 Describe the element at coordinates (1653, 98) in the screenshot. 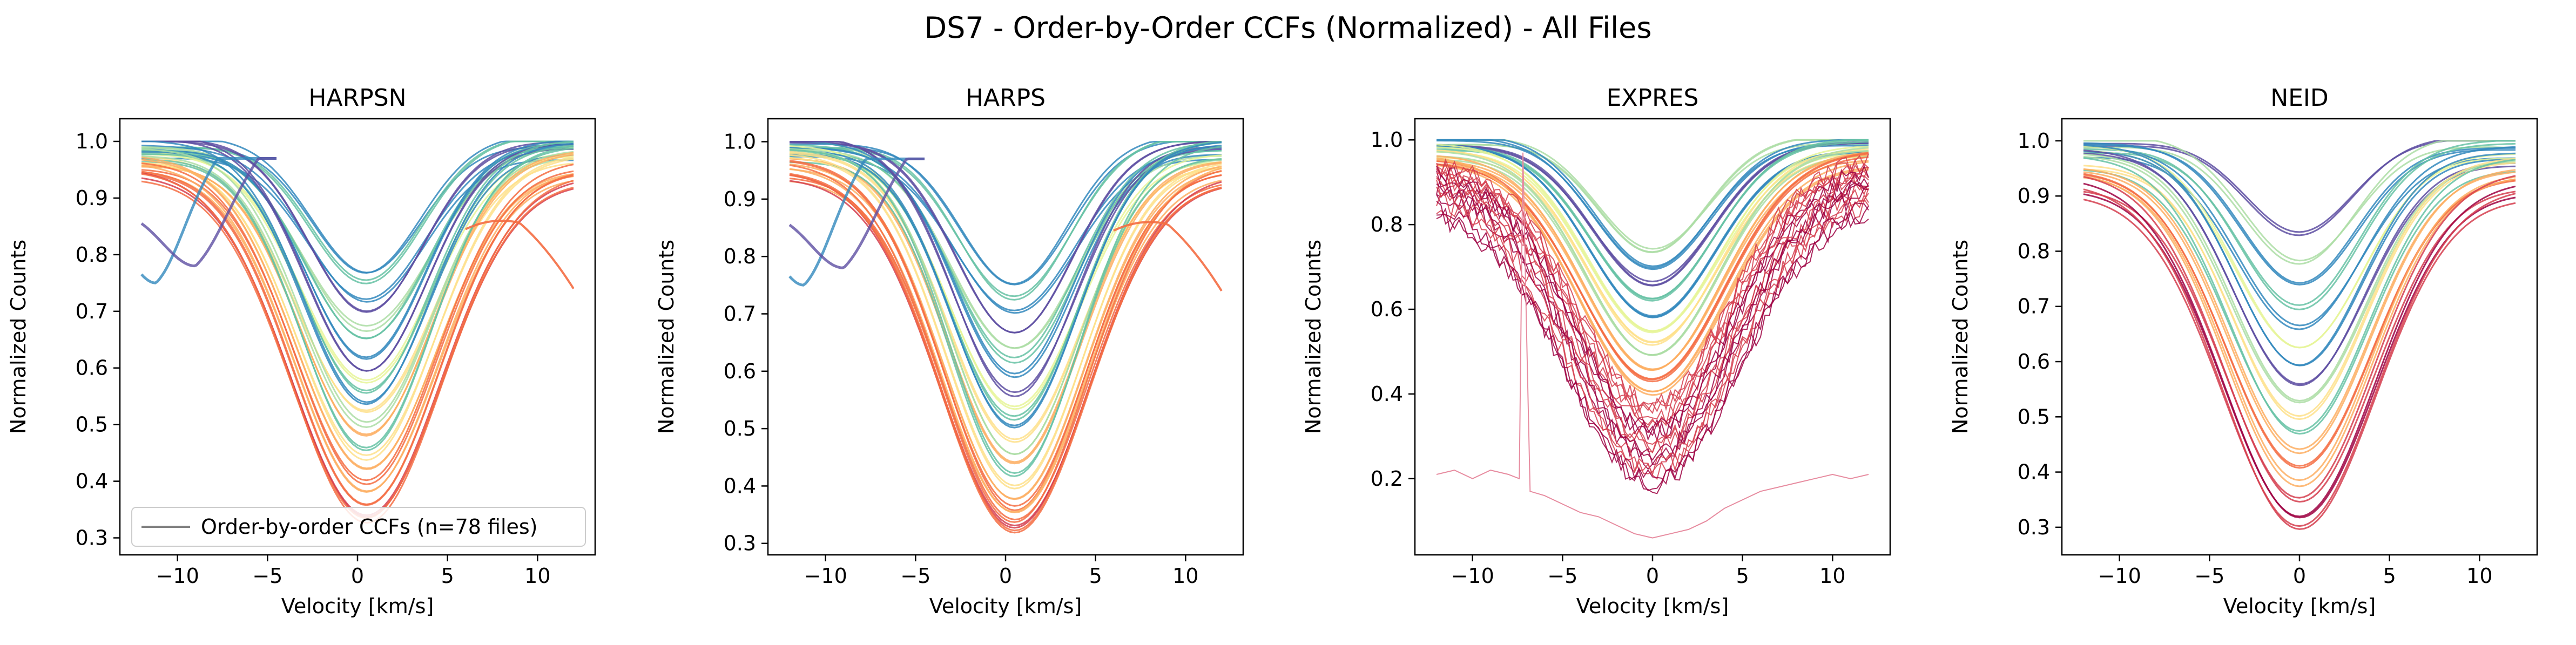

I see `panel-title: EXPRES` at that location.